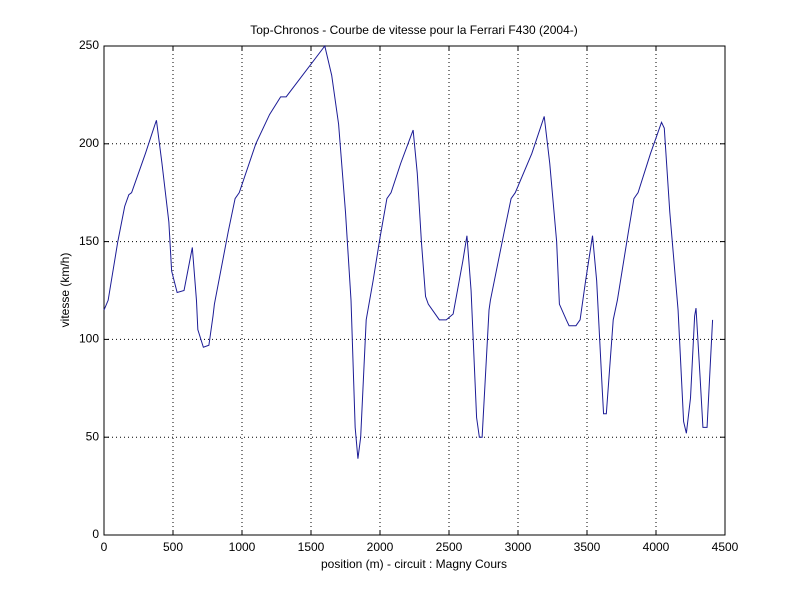 This screenshot has width=800, height=606. Describe the element at coordinates (65, 290) in the screenshot. I see `y-axis-label: vitesse (km/h)` at that location.